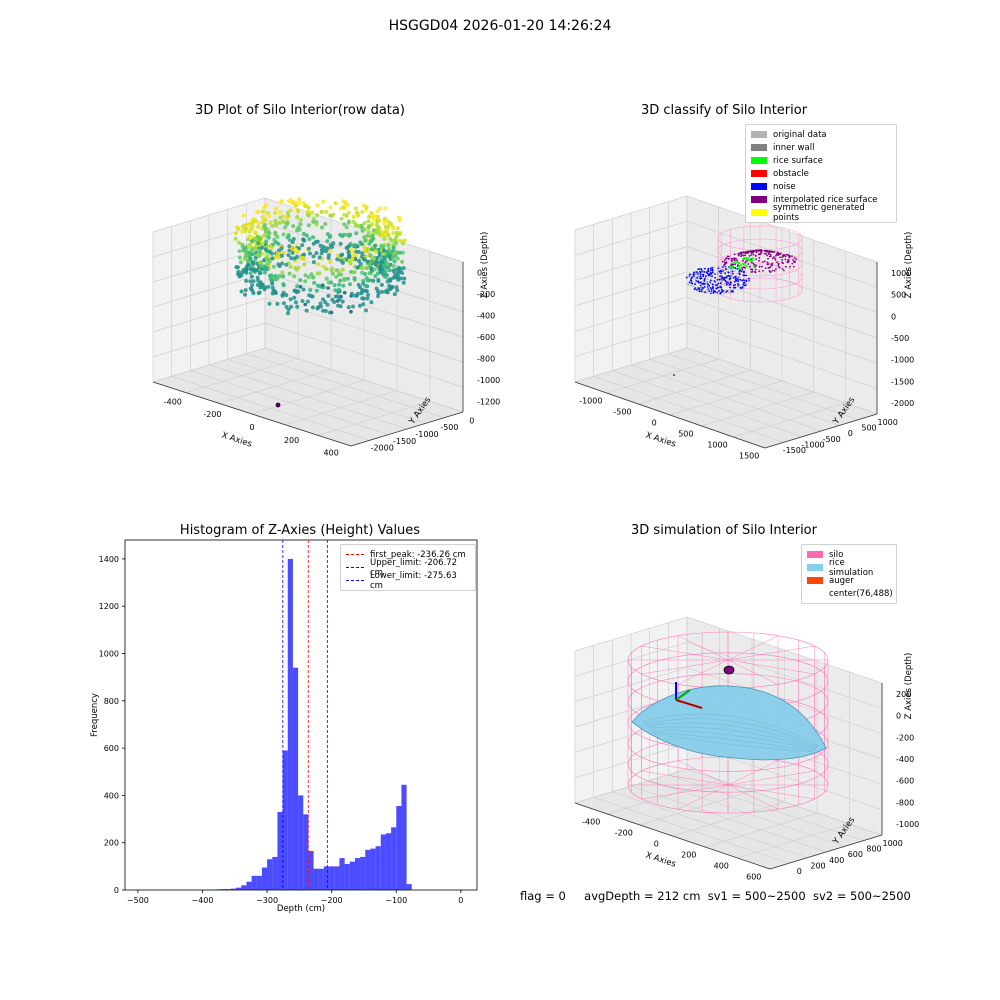 The image size is (1000, 1000). What do you see at coordinates (382, 448) in the screenshot?
I see `y-tick-label: -2000` at bounding box center [382, 448].